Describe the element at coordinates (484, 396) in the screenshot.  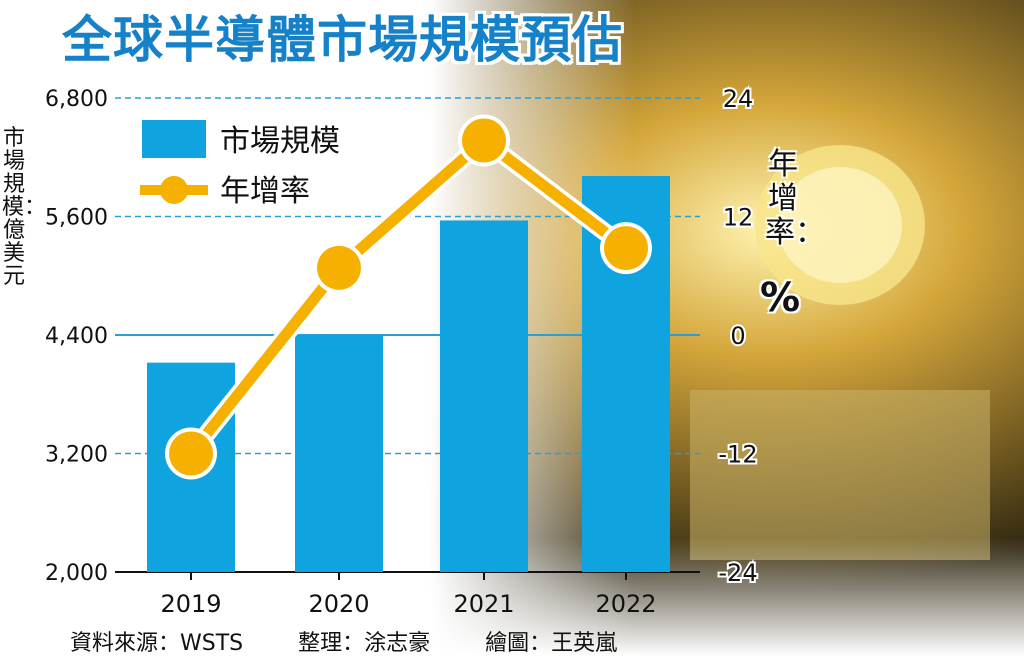
I see `bar-2021` at that location.